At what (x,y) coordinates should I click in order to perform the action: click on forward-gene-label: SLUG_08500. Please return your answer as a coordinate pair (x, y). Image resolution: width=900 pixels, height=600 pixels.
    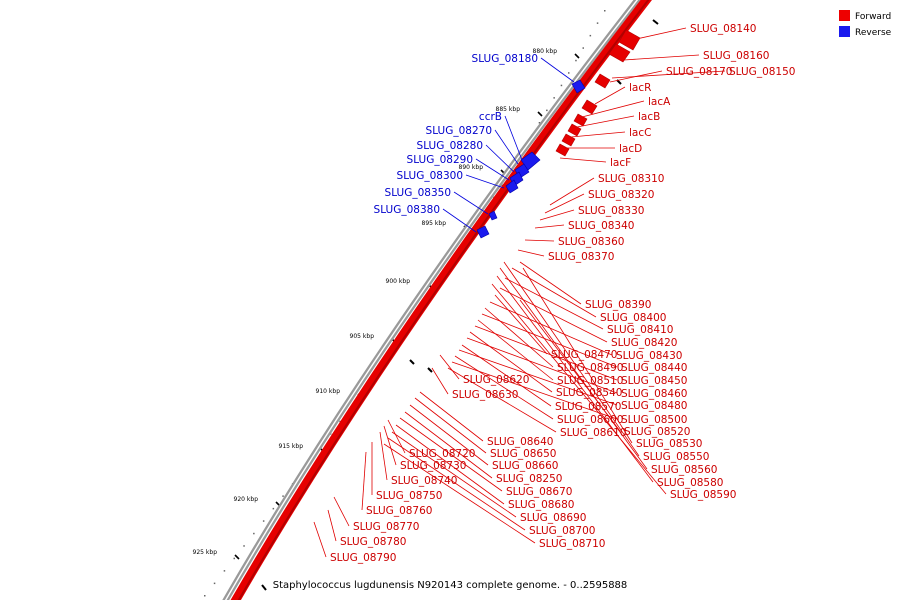
    Looking at the image, I should click on (654, 420).